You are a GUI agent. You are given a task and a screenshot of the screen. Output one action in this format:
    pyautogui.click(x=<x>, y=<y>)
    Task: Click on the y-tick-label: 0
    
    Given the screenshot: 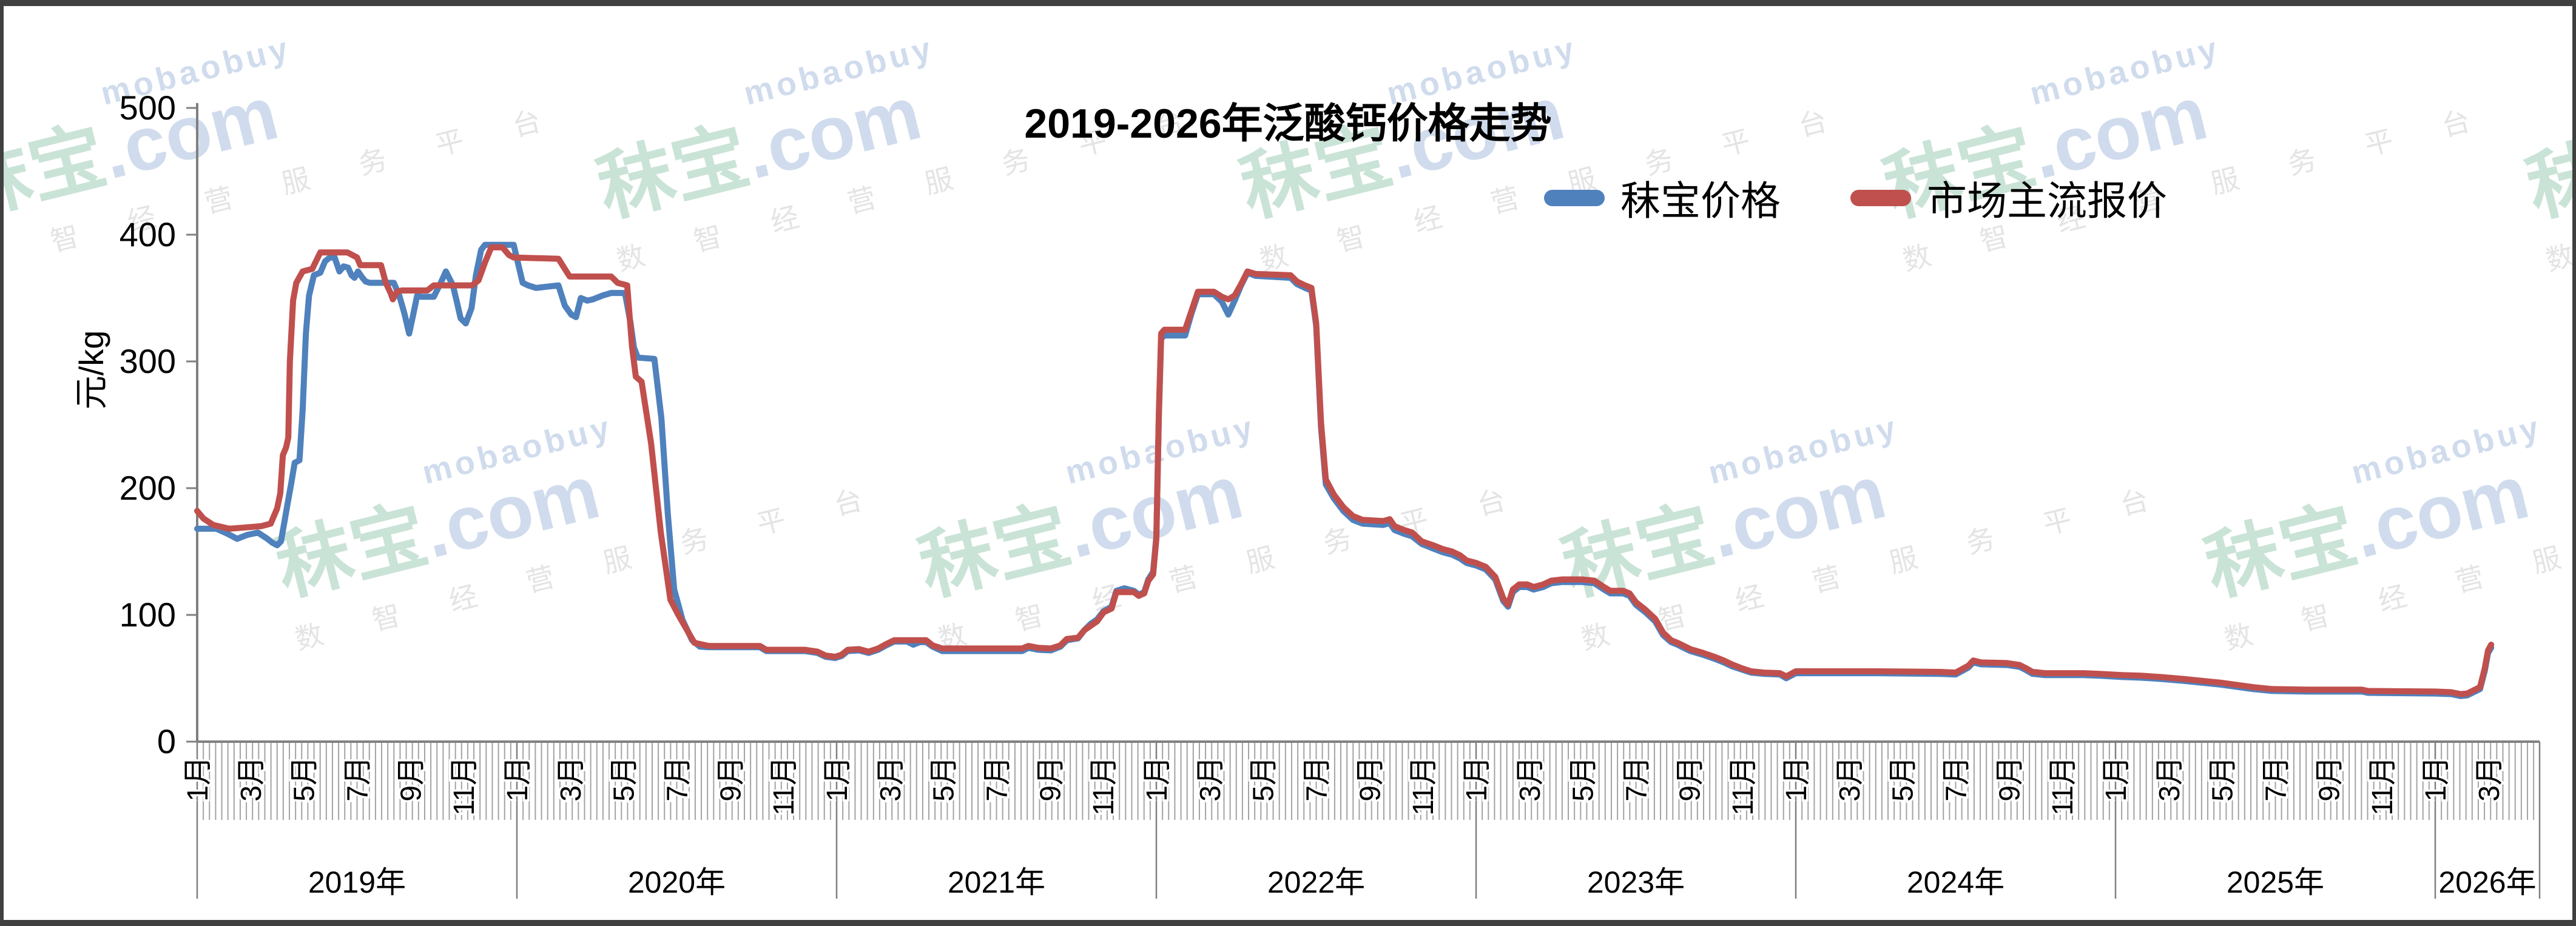 What is the action you would take?
    pyautogui.click(x=167, y=741)
    